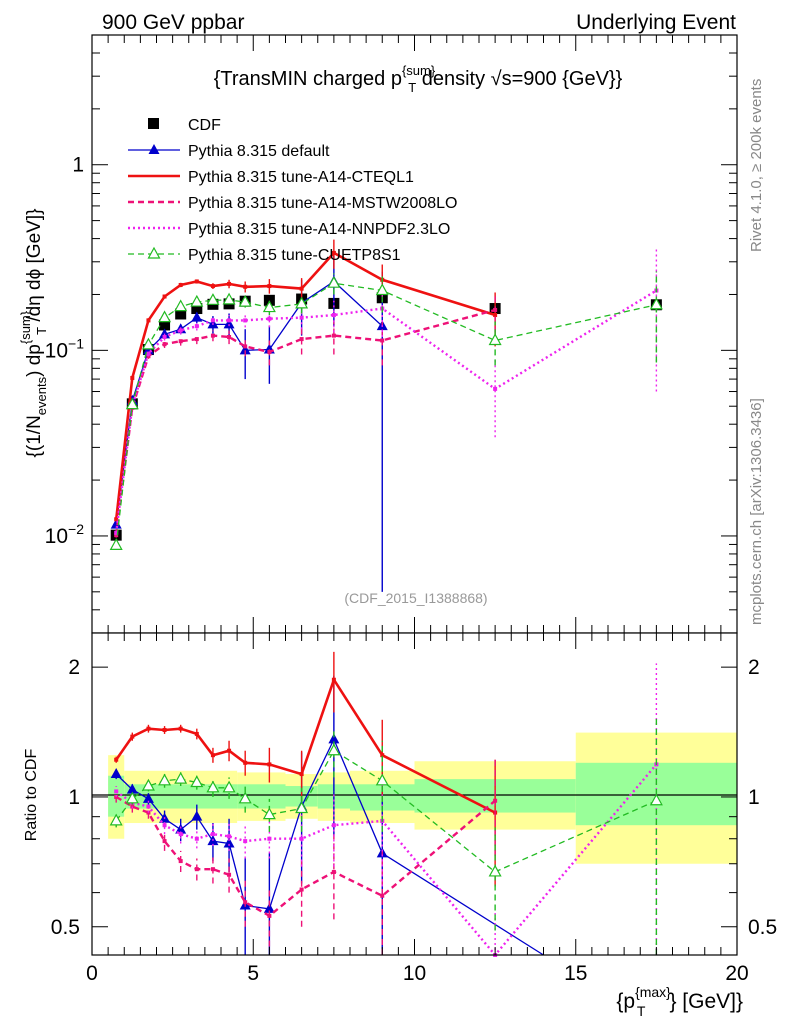 The width and height of the screenshot is (786, 1024). Describe the element at coordinates (259, 151) in the screenshot. I see `legend-label: Pythia 8.315 default` at that location.